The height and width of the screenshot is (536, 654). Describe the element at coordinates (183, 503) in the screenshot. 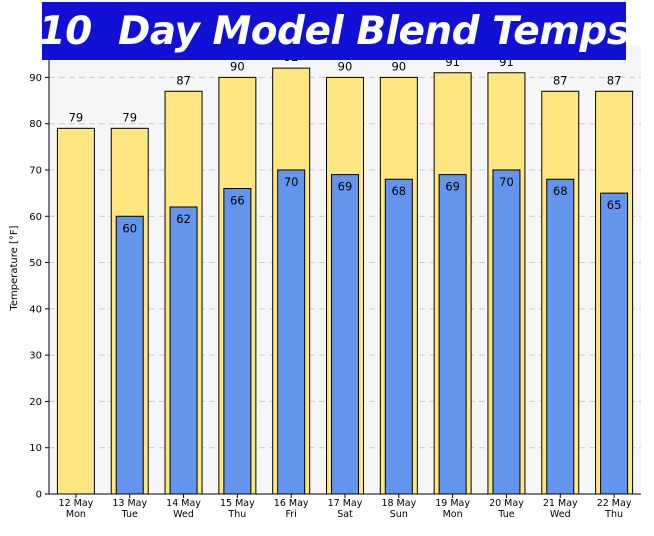

I see `x-tick-label-date: 14 May` at that location.